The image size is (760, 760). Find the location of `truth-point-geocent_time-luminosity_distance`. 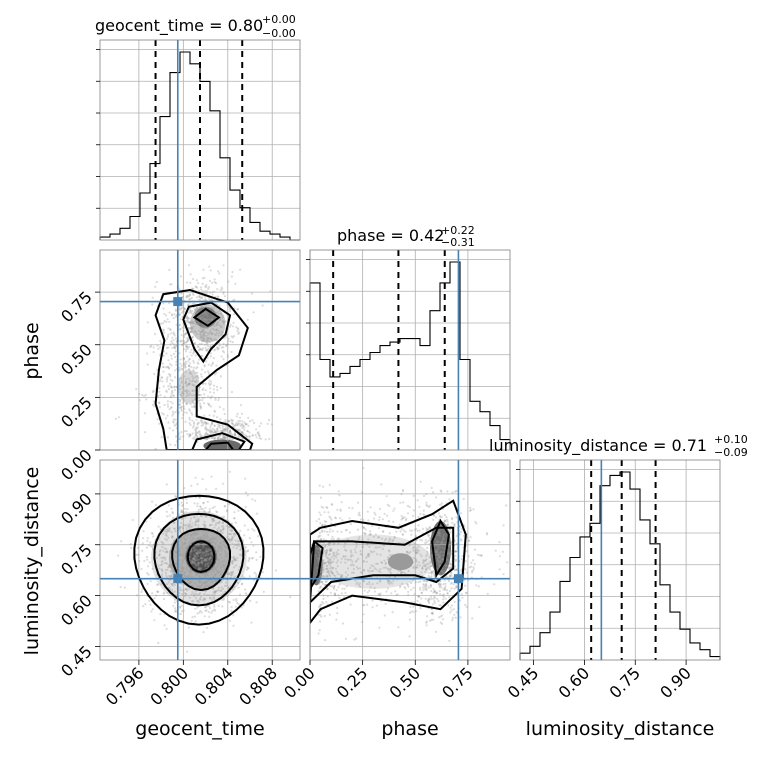

truth-point-geocent_time-luminosity_distance is located at coordinates (178, 579).